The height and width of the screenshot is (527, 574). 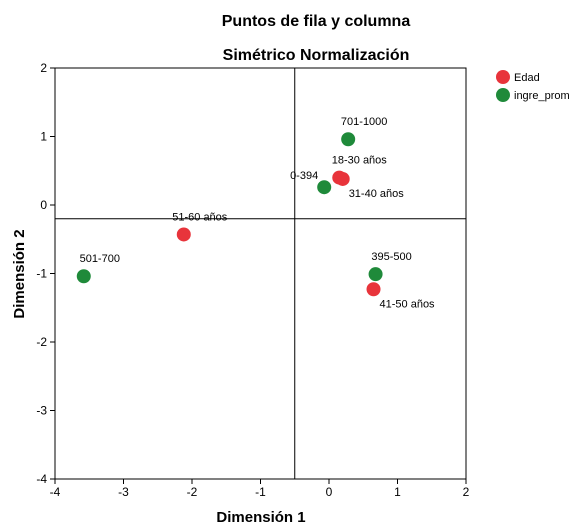 I want to click on point-label: 395-500, so click(x=391, y=257).